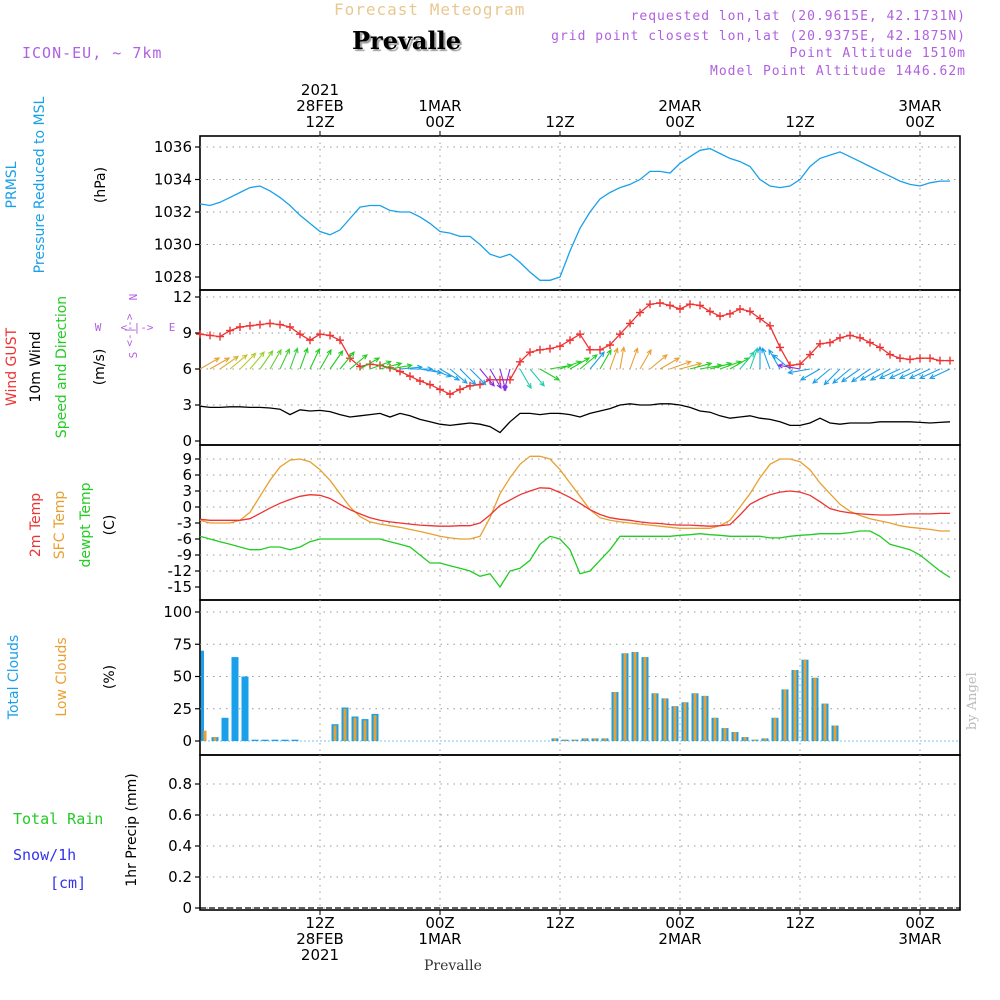  I want to click on wind10m-line, so click(575, 418).